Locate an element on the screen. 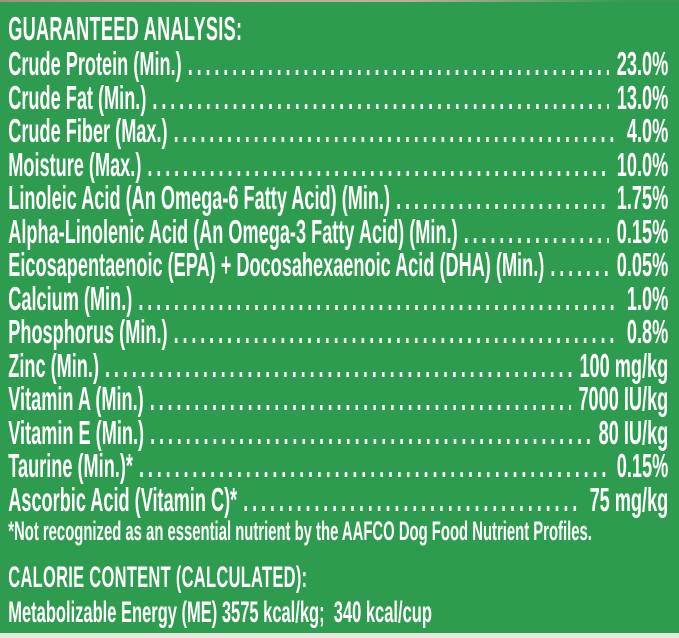  nutrient-value: 10.0% is located at coordinates (642, 164).